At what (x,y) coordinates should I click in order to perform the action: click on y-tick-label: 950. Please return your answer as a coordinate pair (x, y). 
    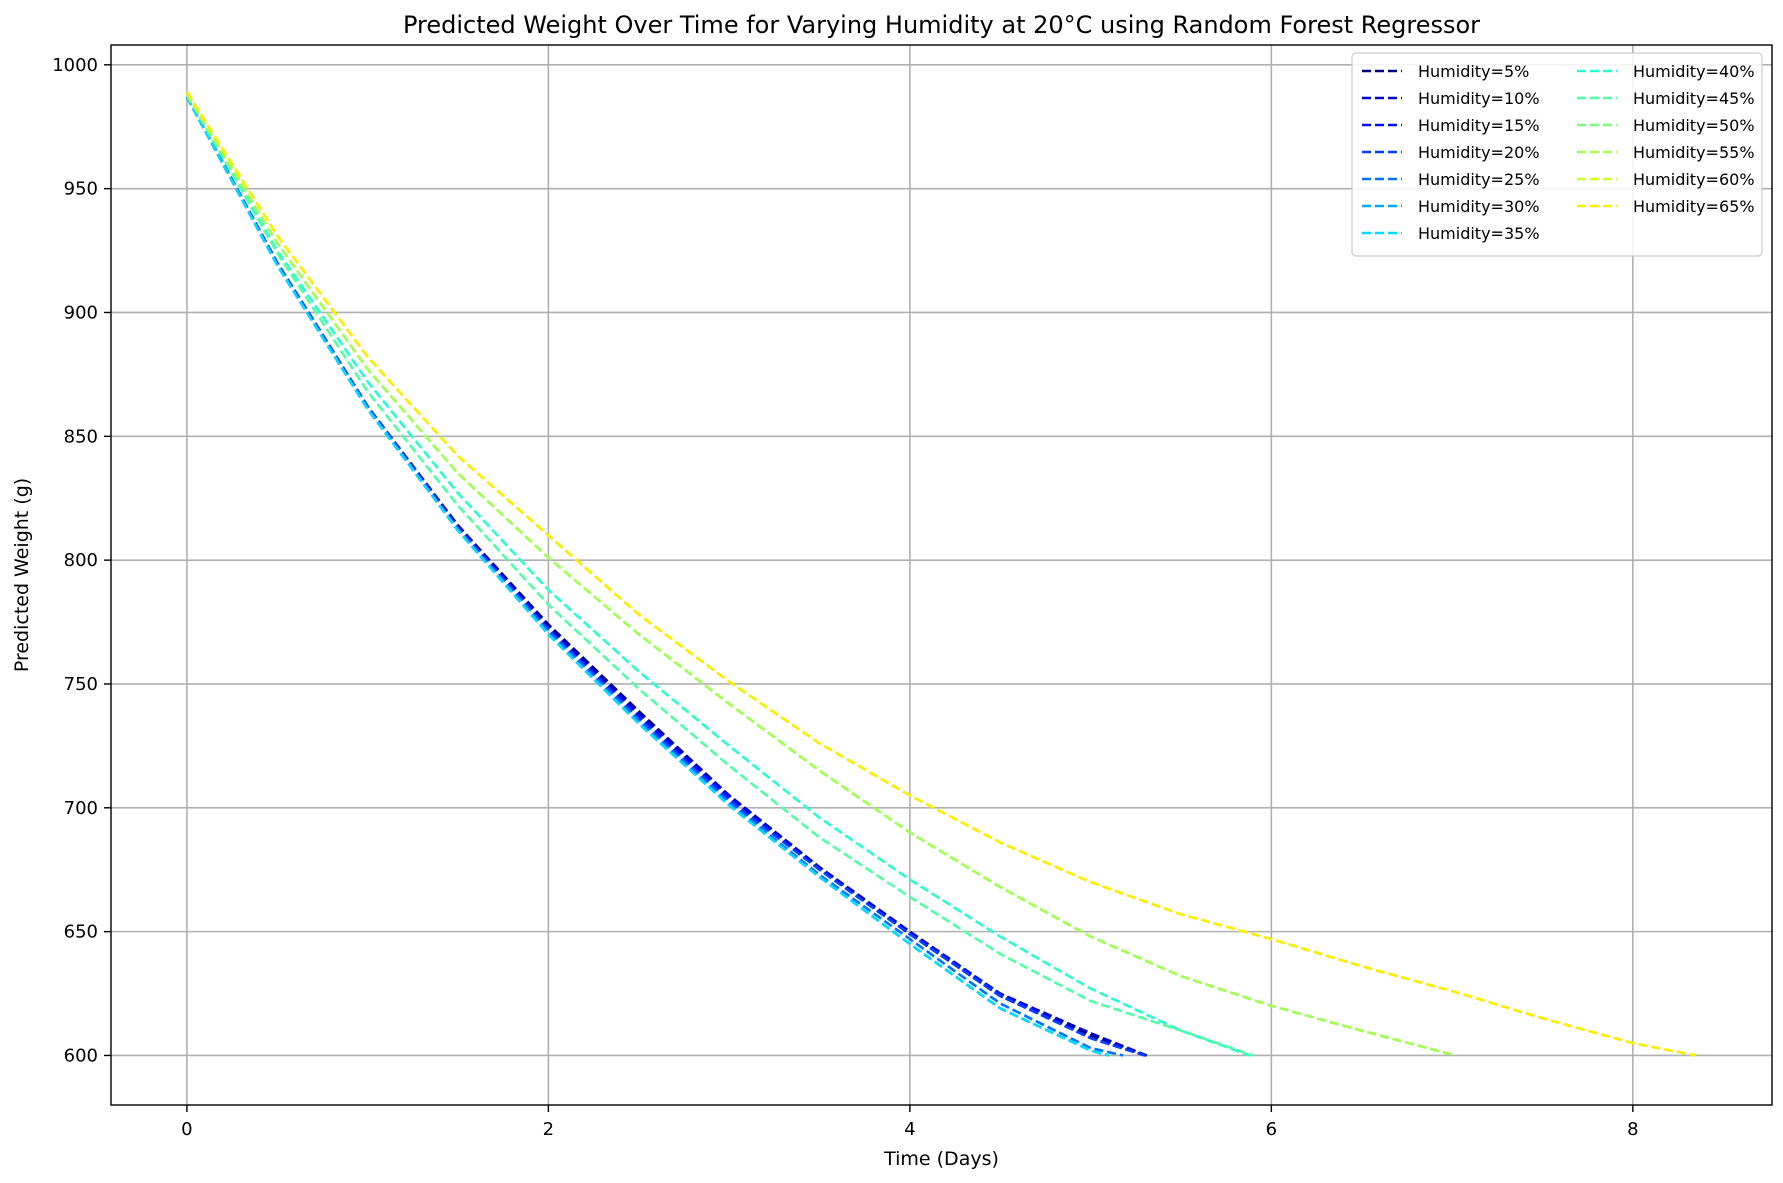
    Looking at the image, I should click on (81, 189).